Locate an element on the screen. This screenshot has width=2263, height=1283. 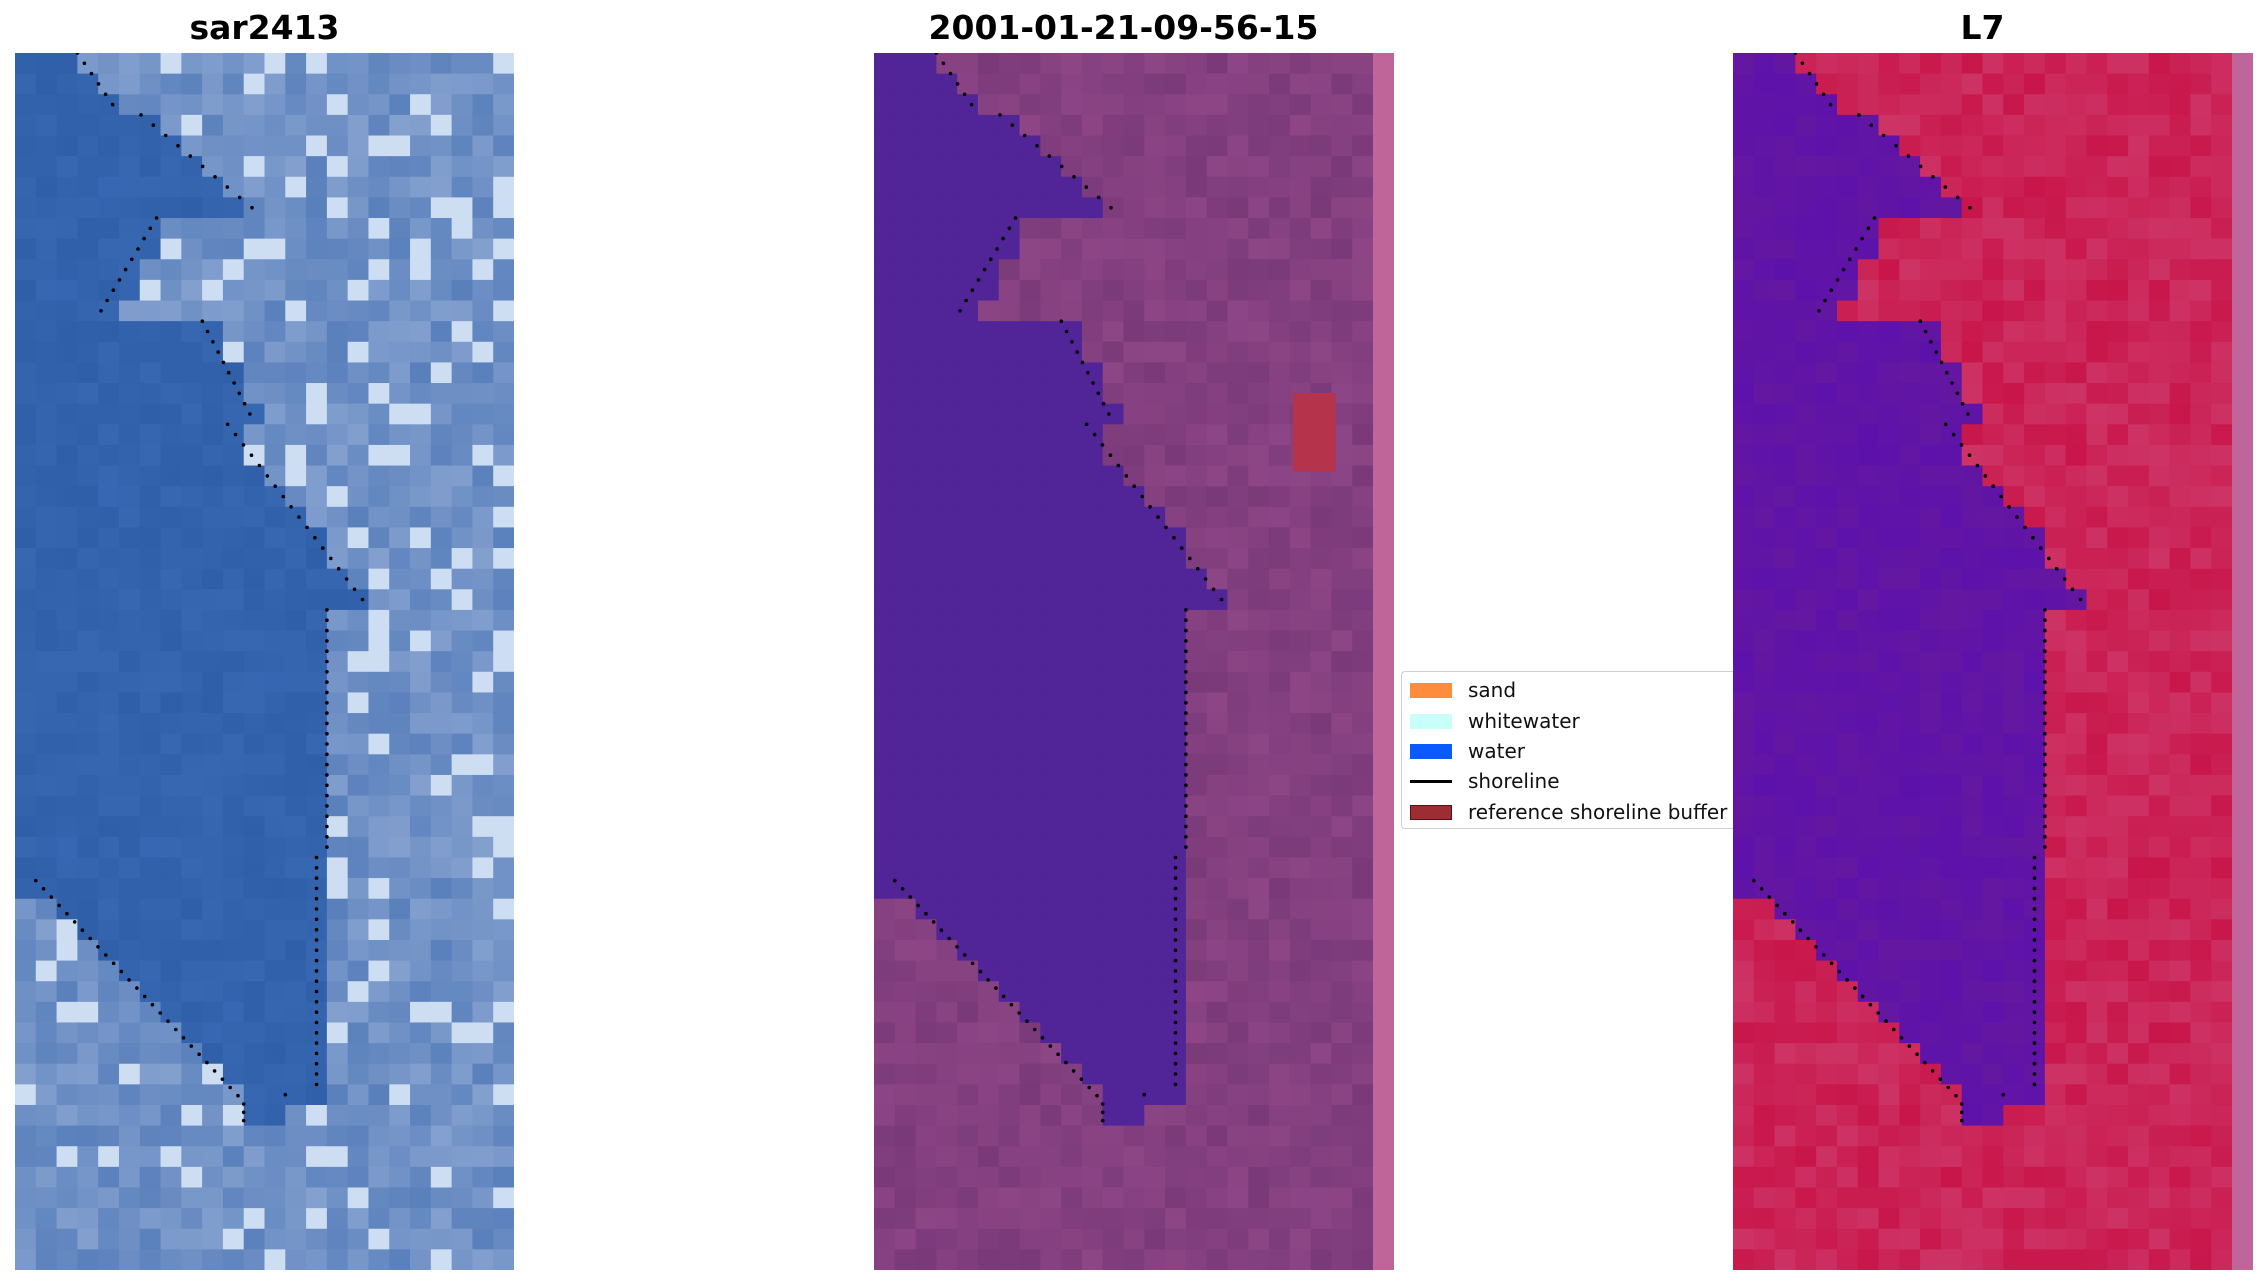
legend-label: water is located at coordinates (1496, 751).